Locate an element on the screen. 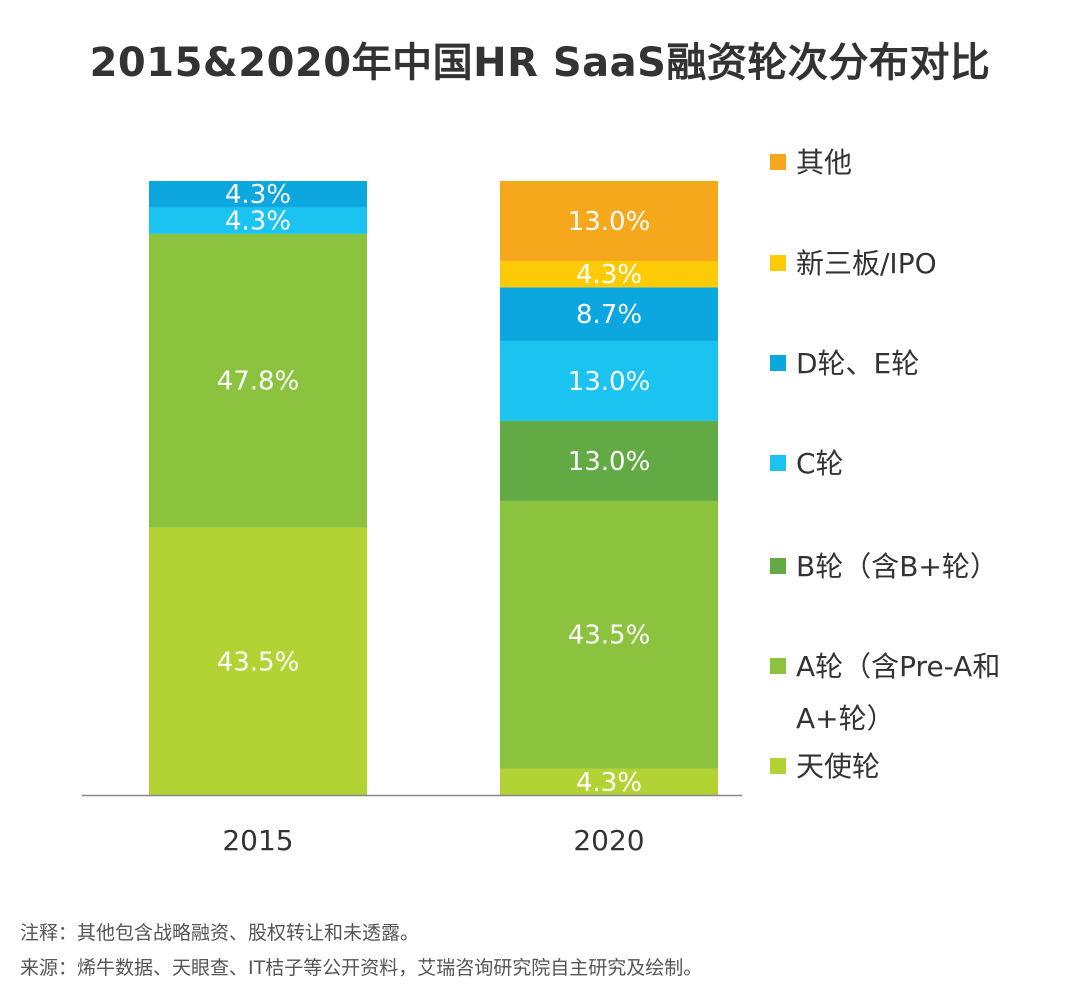 The width and height of the screenshot is (1080, 994). data-label-2020-5: 4.3% is located at coordinates (609, 275).